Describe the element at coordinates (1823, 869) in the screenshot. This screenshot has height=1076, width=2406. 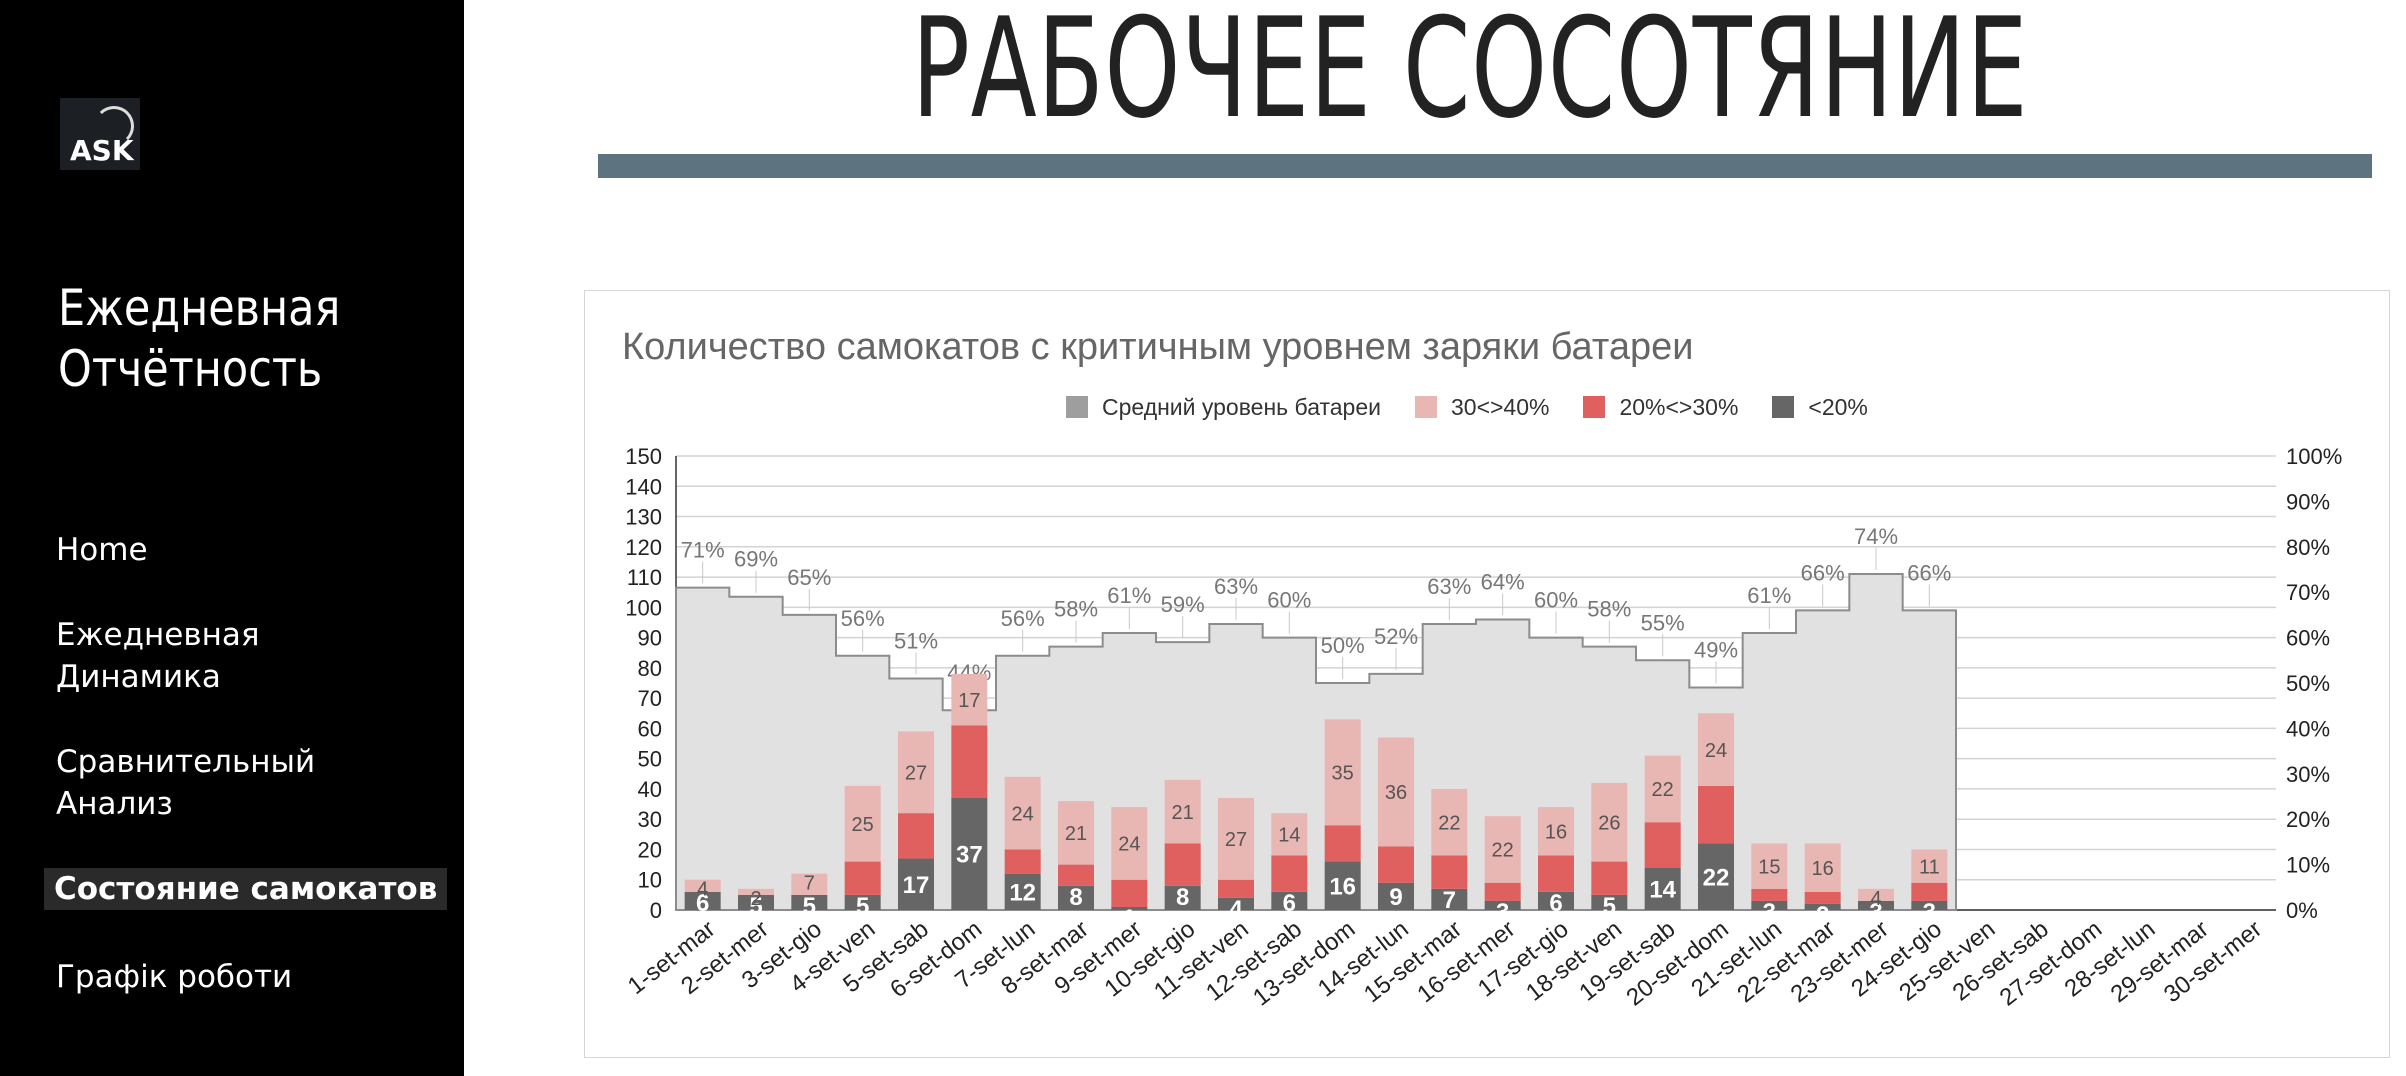
I see `bar-30-40-label: 16` at that location.